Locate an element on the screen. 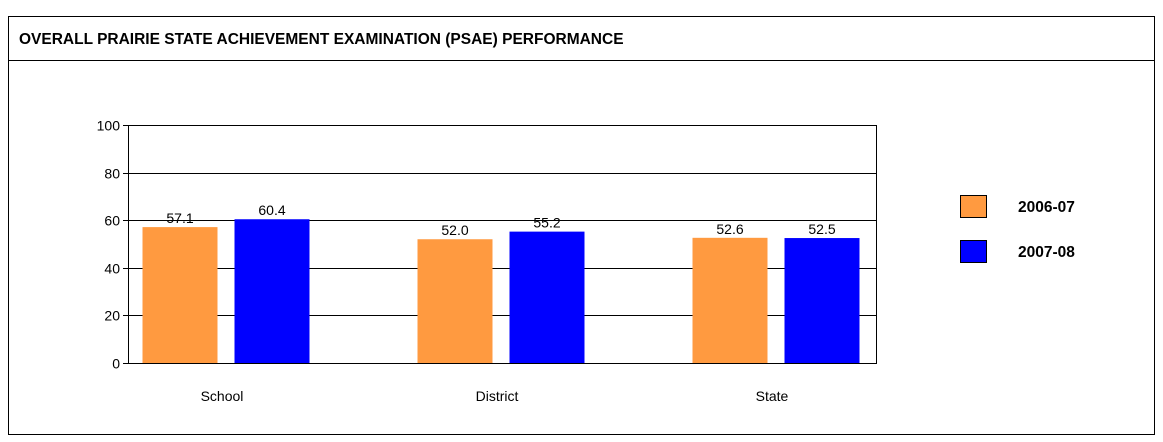 This screenshot has height=442, width=1163. data-label: 57.1 is located at coordinates (179, 218).